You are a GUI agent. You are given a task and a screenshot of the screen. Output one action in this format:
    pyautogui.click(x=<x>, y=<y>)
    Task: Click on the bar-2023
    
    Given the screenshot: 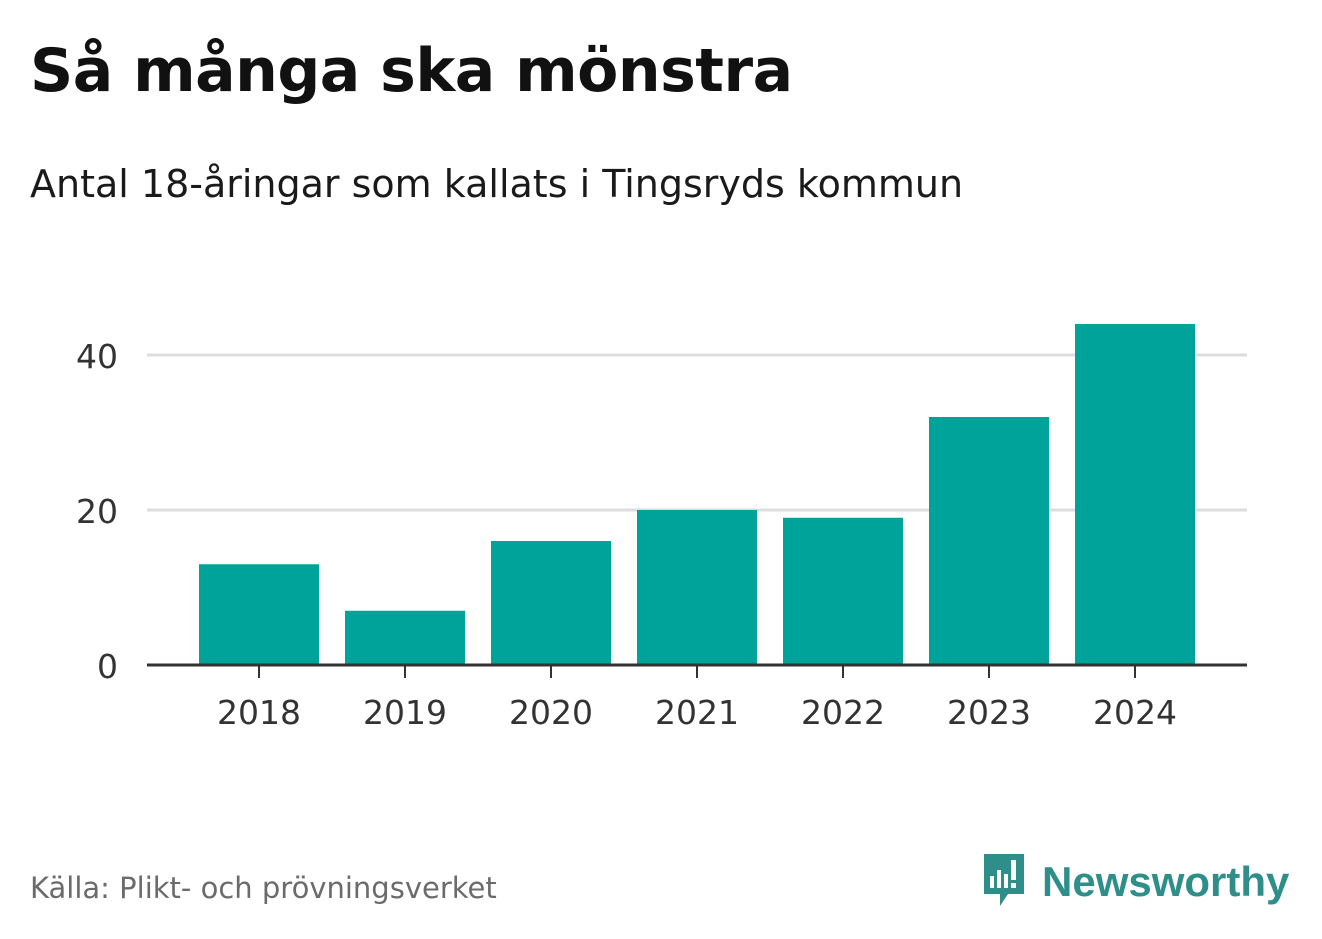 What is the action you would take?
    pyautogui.click(x=989, y=541)
    